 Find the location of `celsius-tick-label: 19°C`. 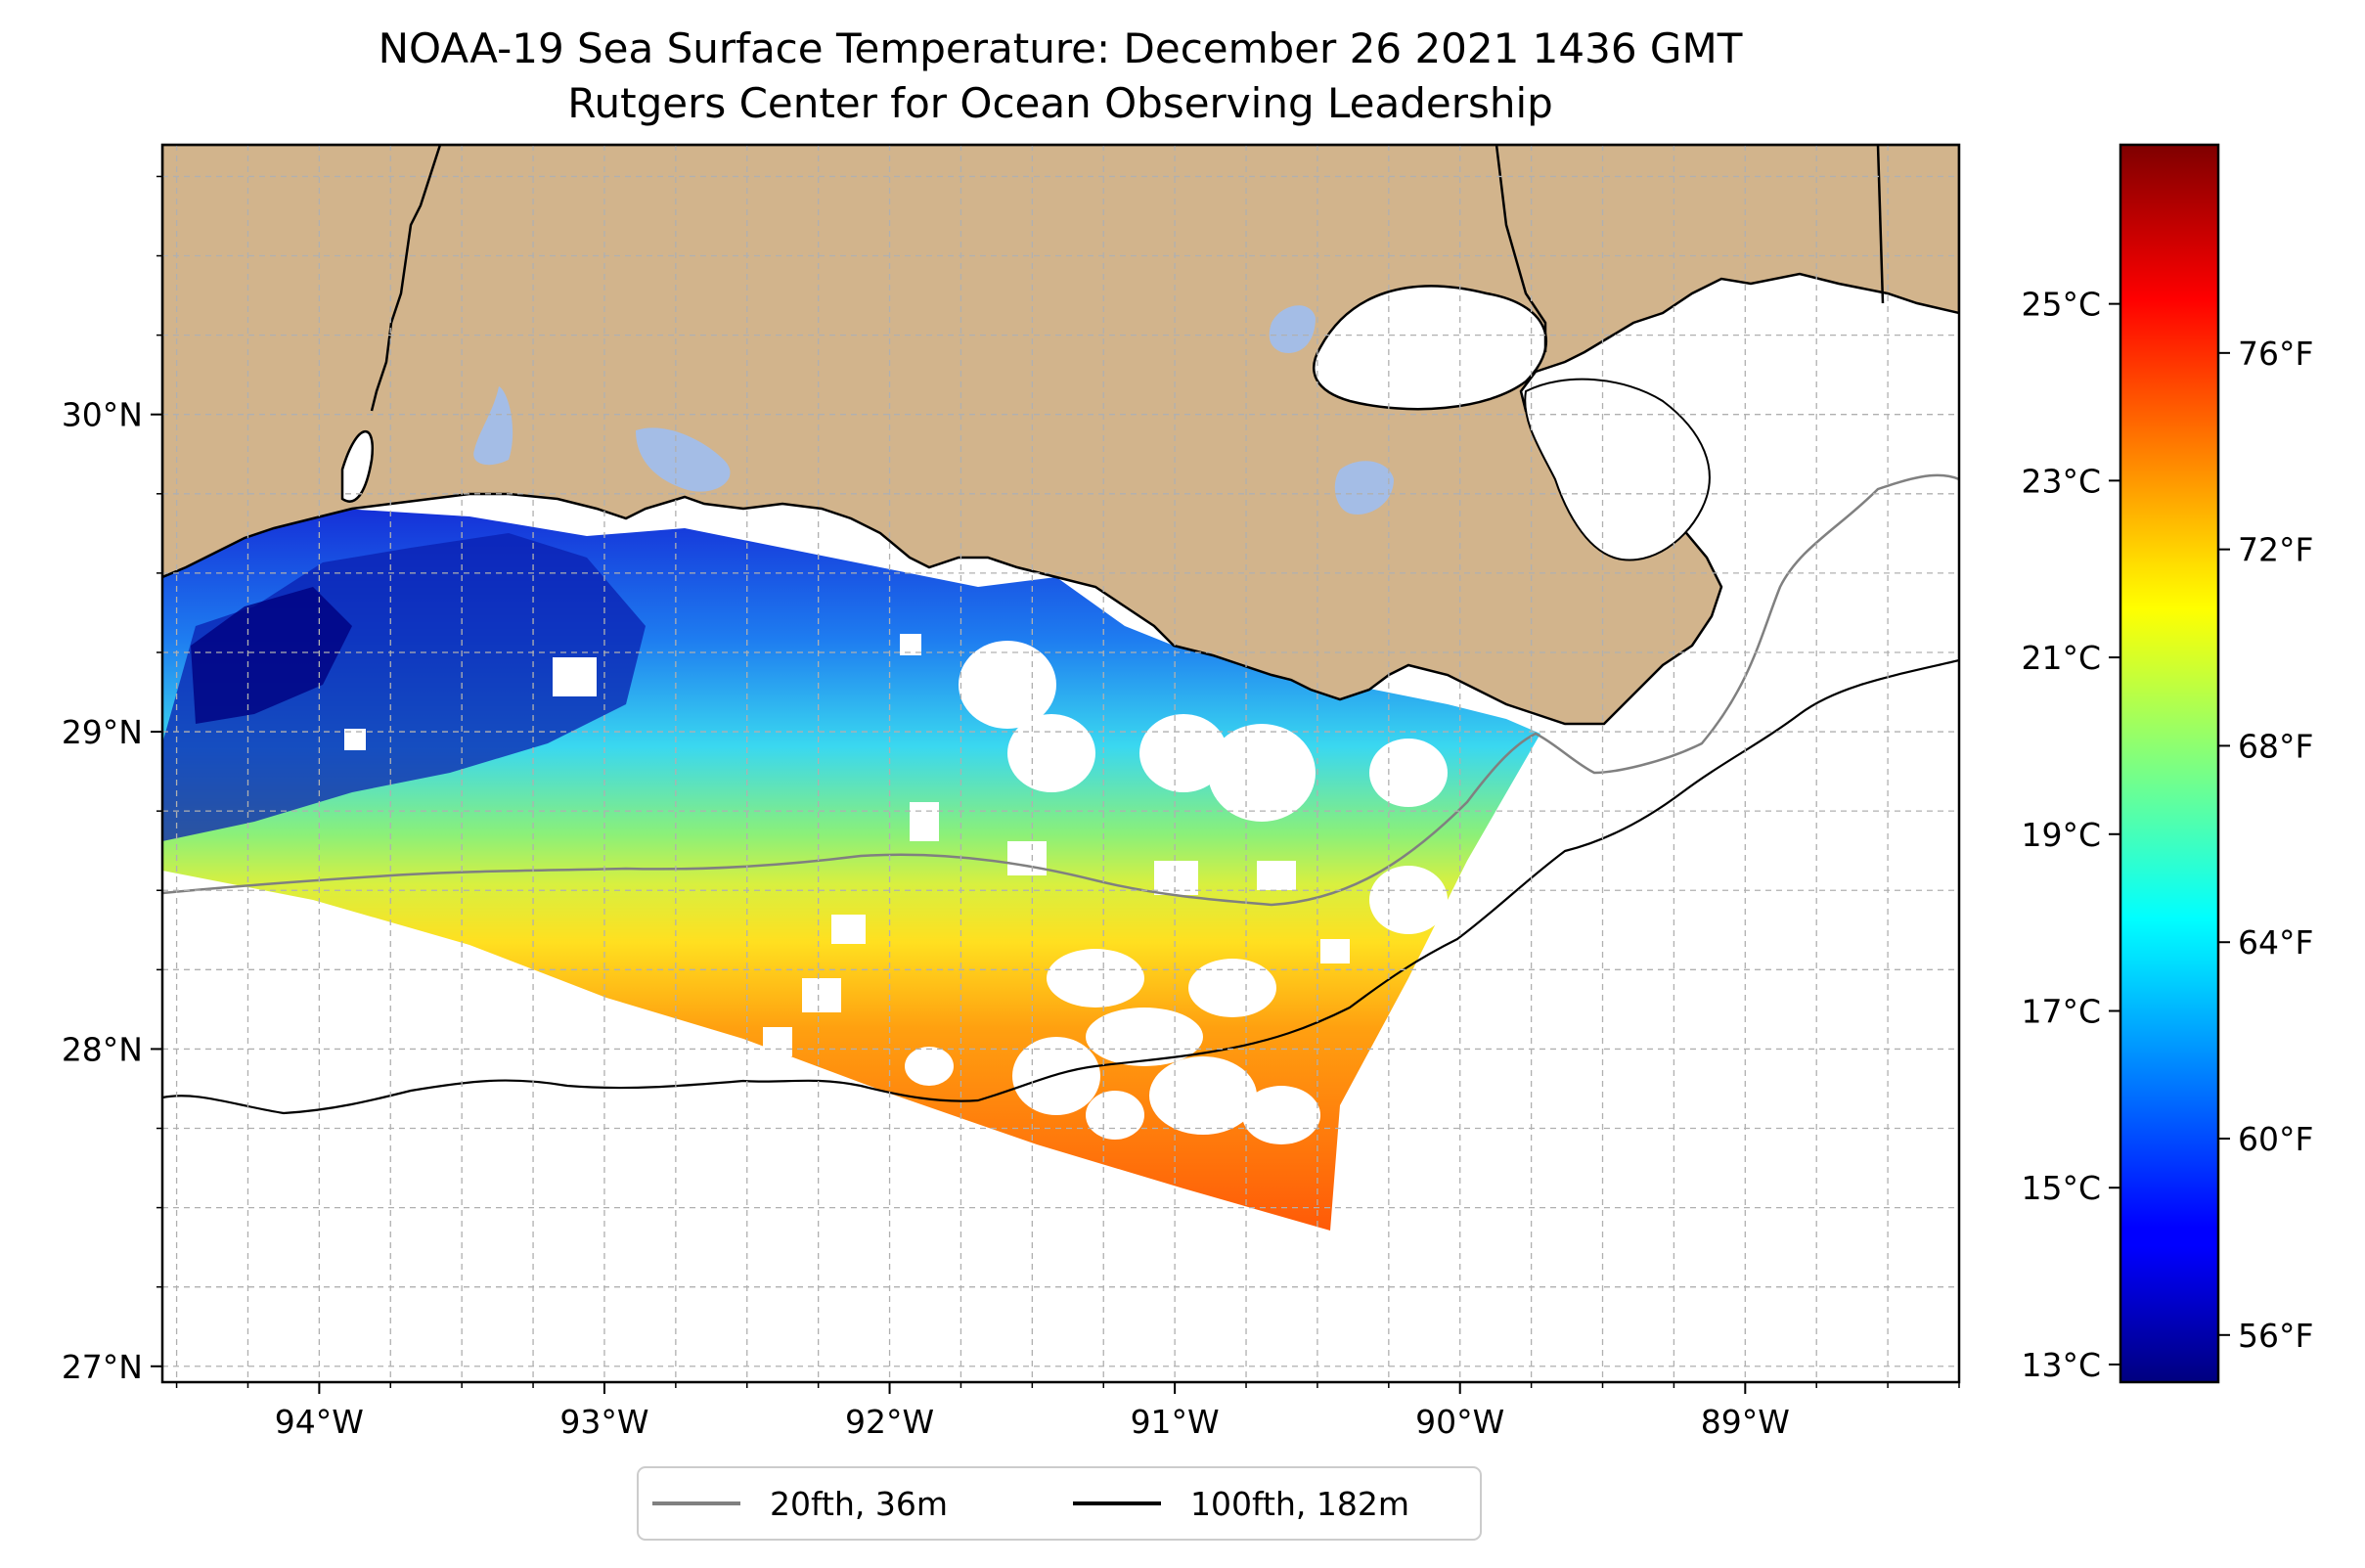

celsius-tick-label: 19°C is located at coordinates (2061, 835).